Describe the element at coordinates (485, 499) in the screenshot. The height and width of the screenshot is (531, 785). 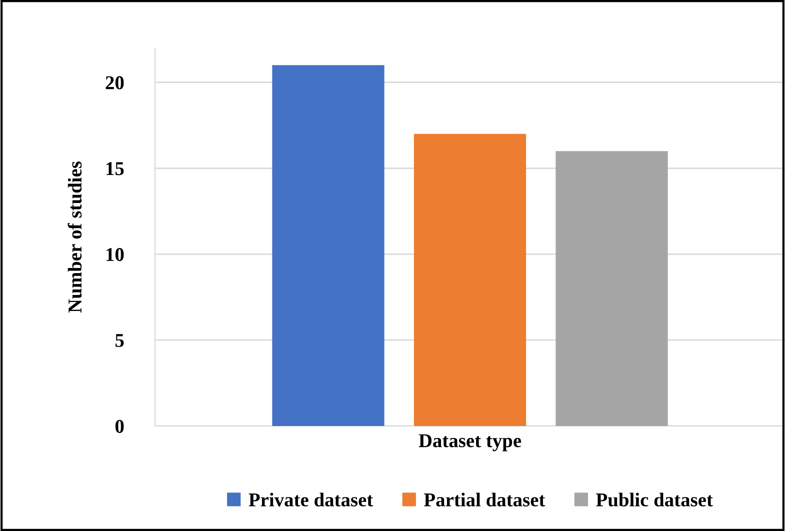
I see `legend-label: Partial dataset` at that location.